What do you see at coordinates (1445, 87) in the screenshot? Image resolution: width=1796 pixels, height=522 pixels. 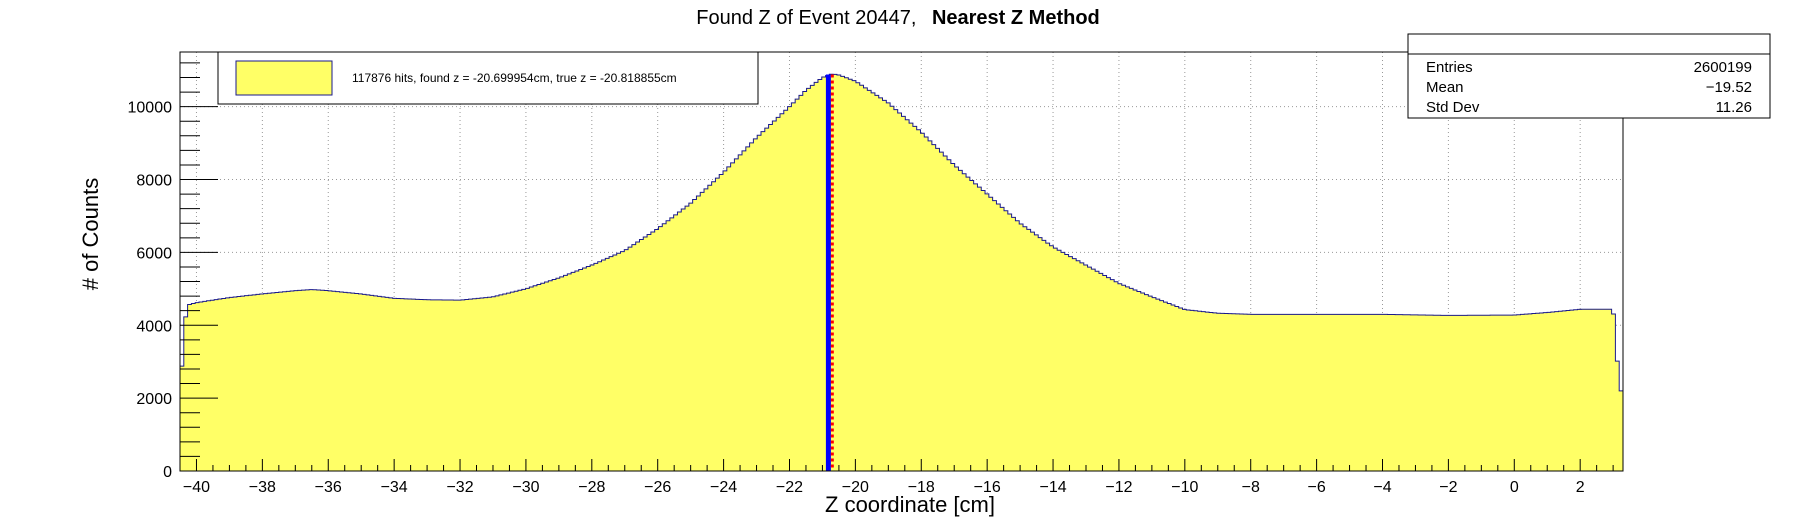 I see `stats-mean-label: Mean` at bounding box center [1445, 87].